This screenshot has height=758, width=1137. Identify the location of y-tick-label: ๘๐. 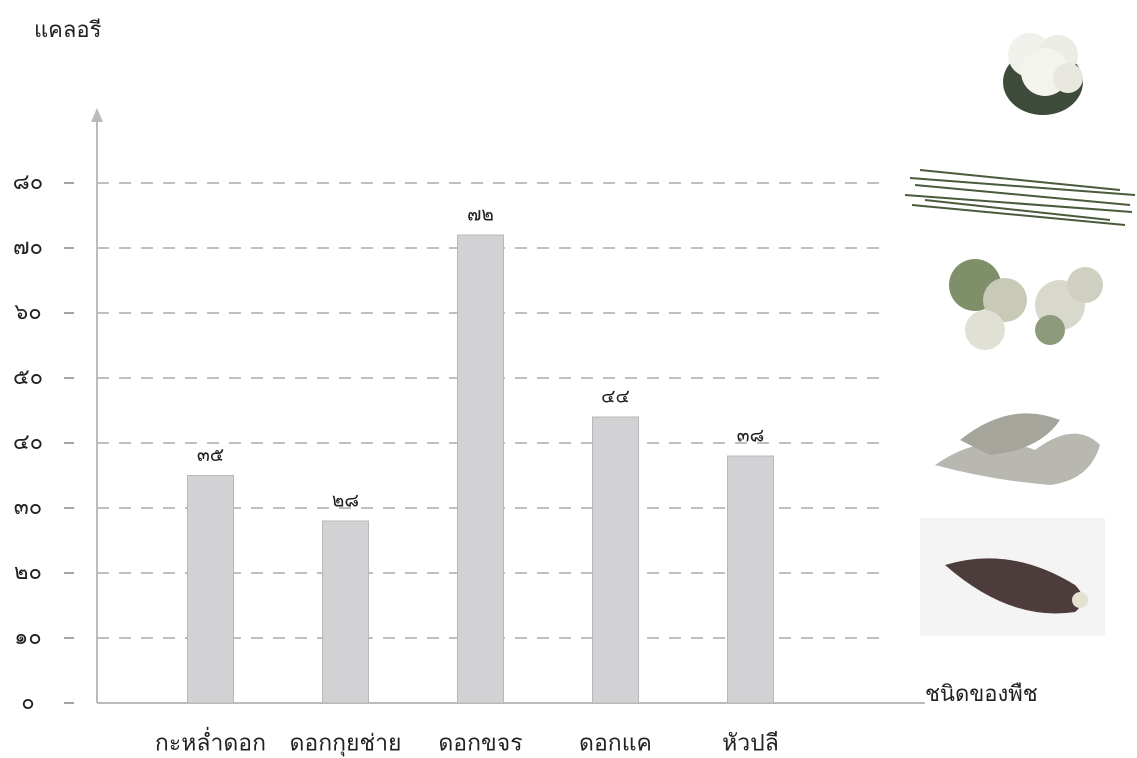
(28, 182).